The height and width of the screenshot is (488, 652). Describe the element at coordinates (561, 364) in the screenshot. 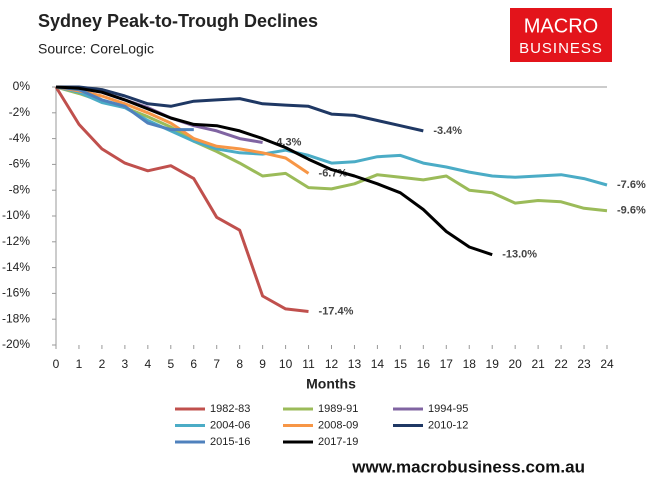

I see `x-tick-label: 22` at that location.